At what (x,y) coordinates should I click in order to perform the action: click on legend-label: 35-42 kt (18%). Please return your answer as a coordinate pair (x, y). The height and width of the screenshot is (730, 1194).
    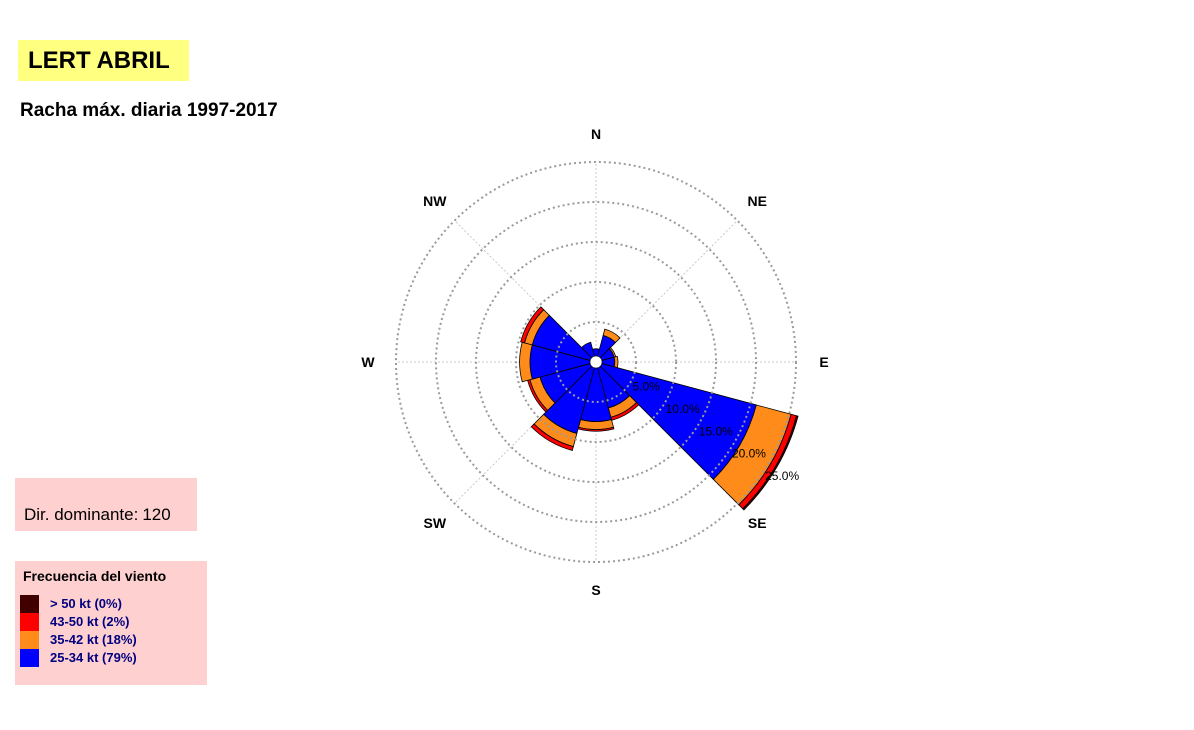
    Looking at the image, I should click on (93, 639).